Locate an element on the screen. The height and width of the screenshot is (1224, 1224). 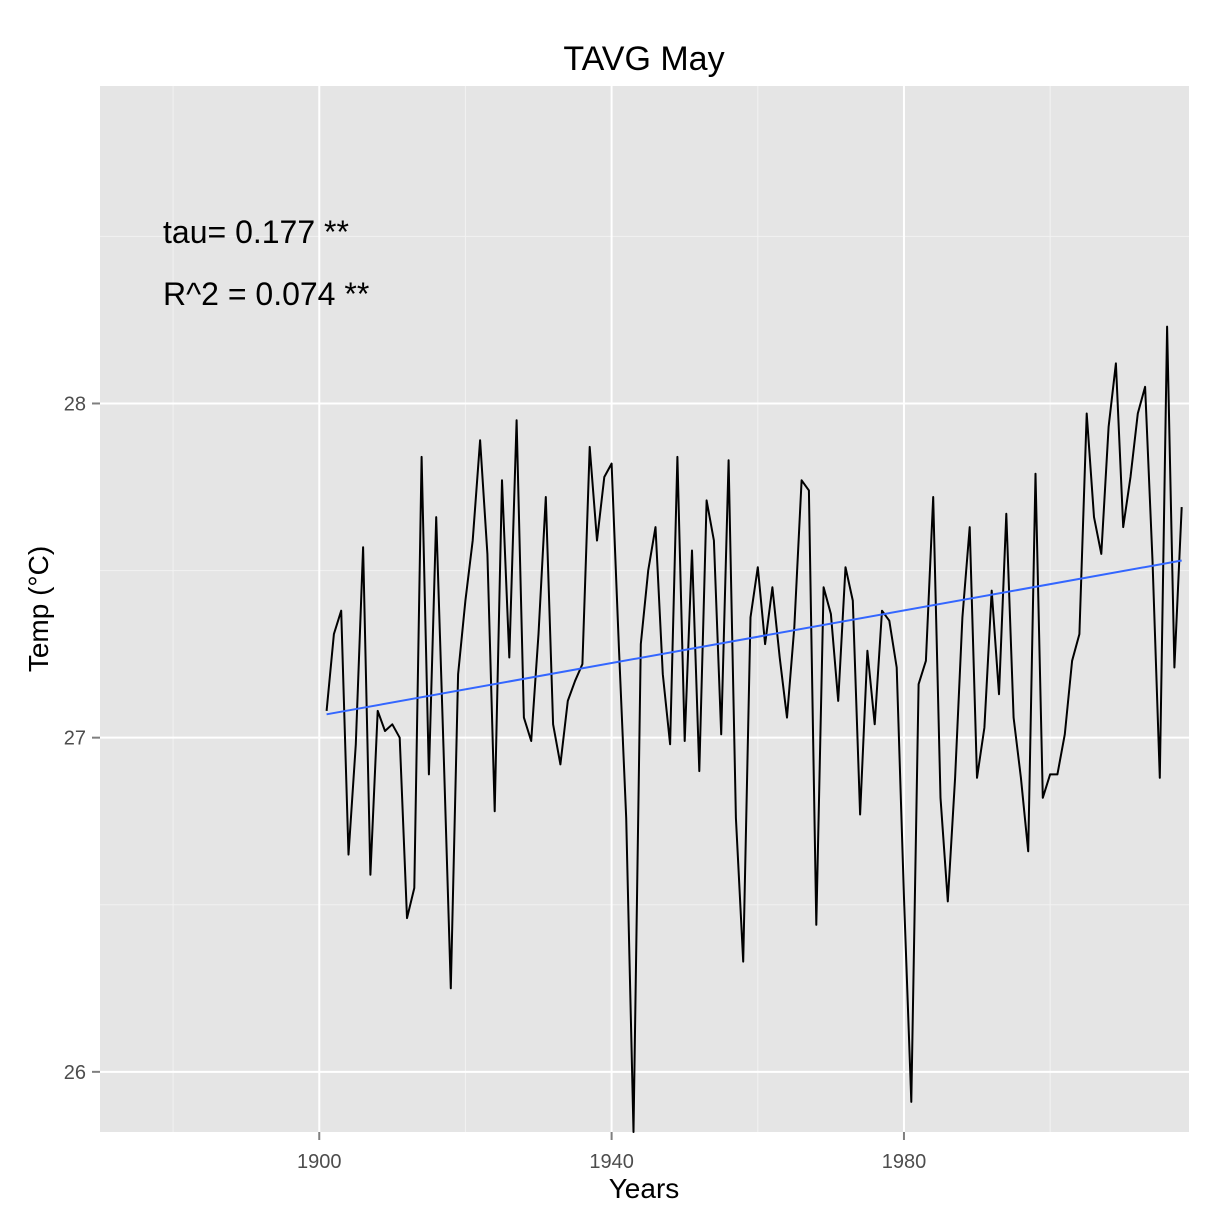
tau-annotation: tau= 0.177 ** is located at coordinates (256, 232).